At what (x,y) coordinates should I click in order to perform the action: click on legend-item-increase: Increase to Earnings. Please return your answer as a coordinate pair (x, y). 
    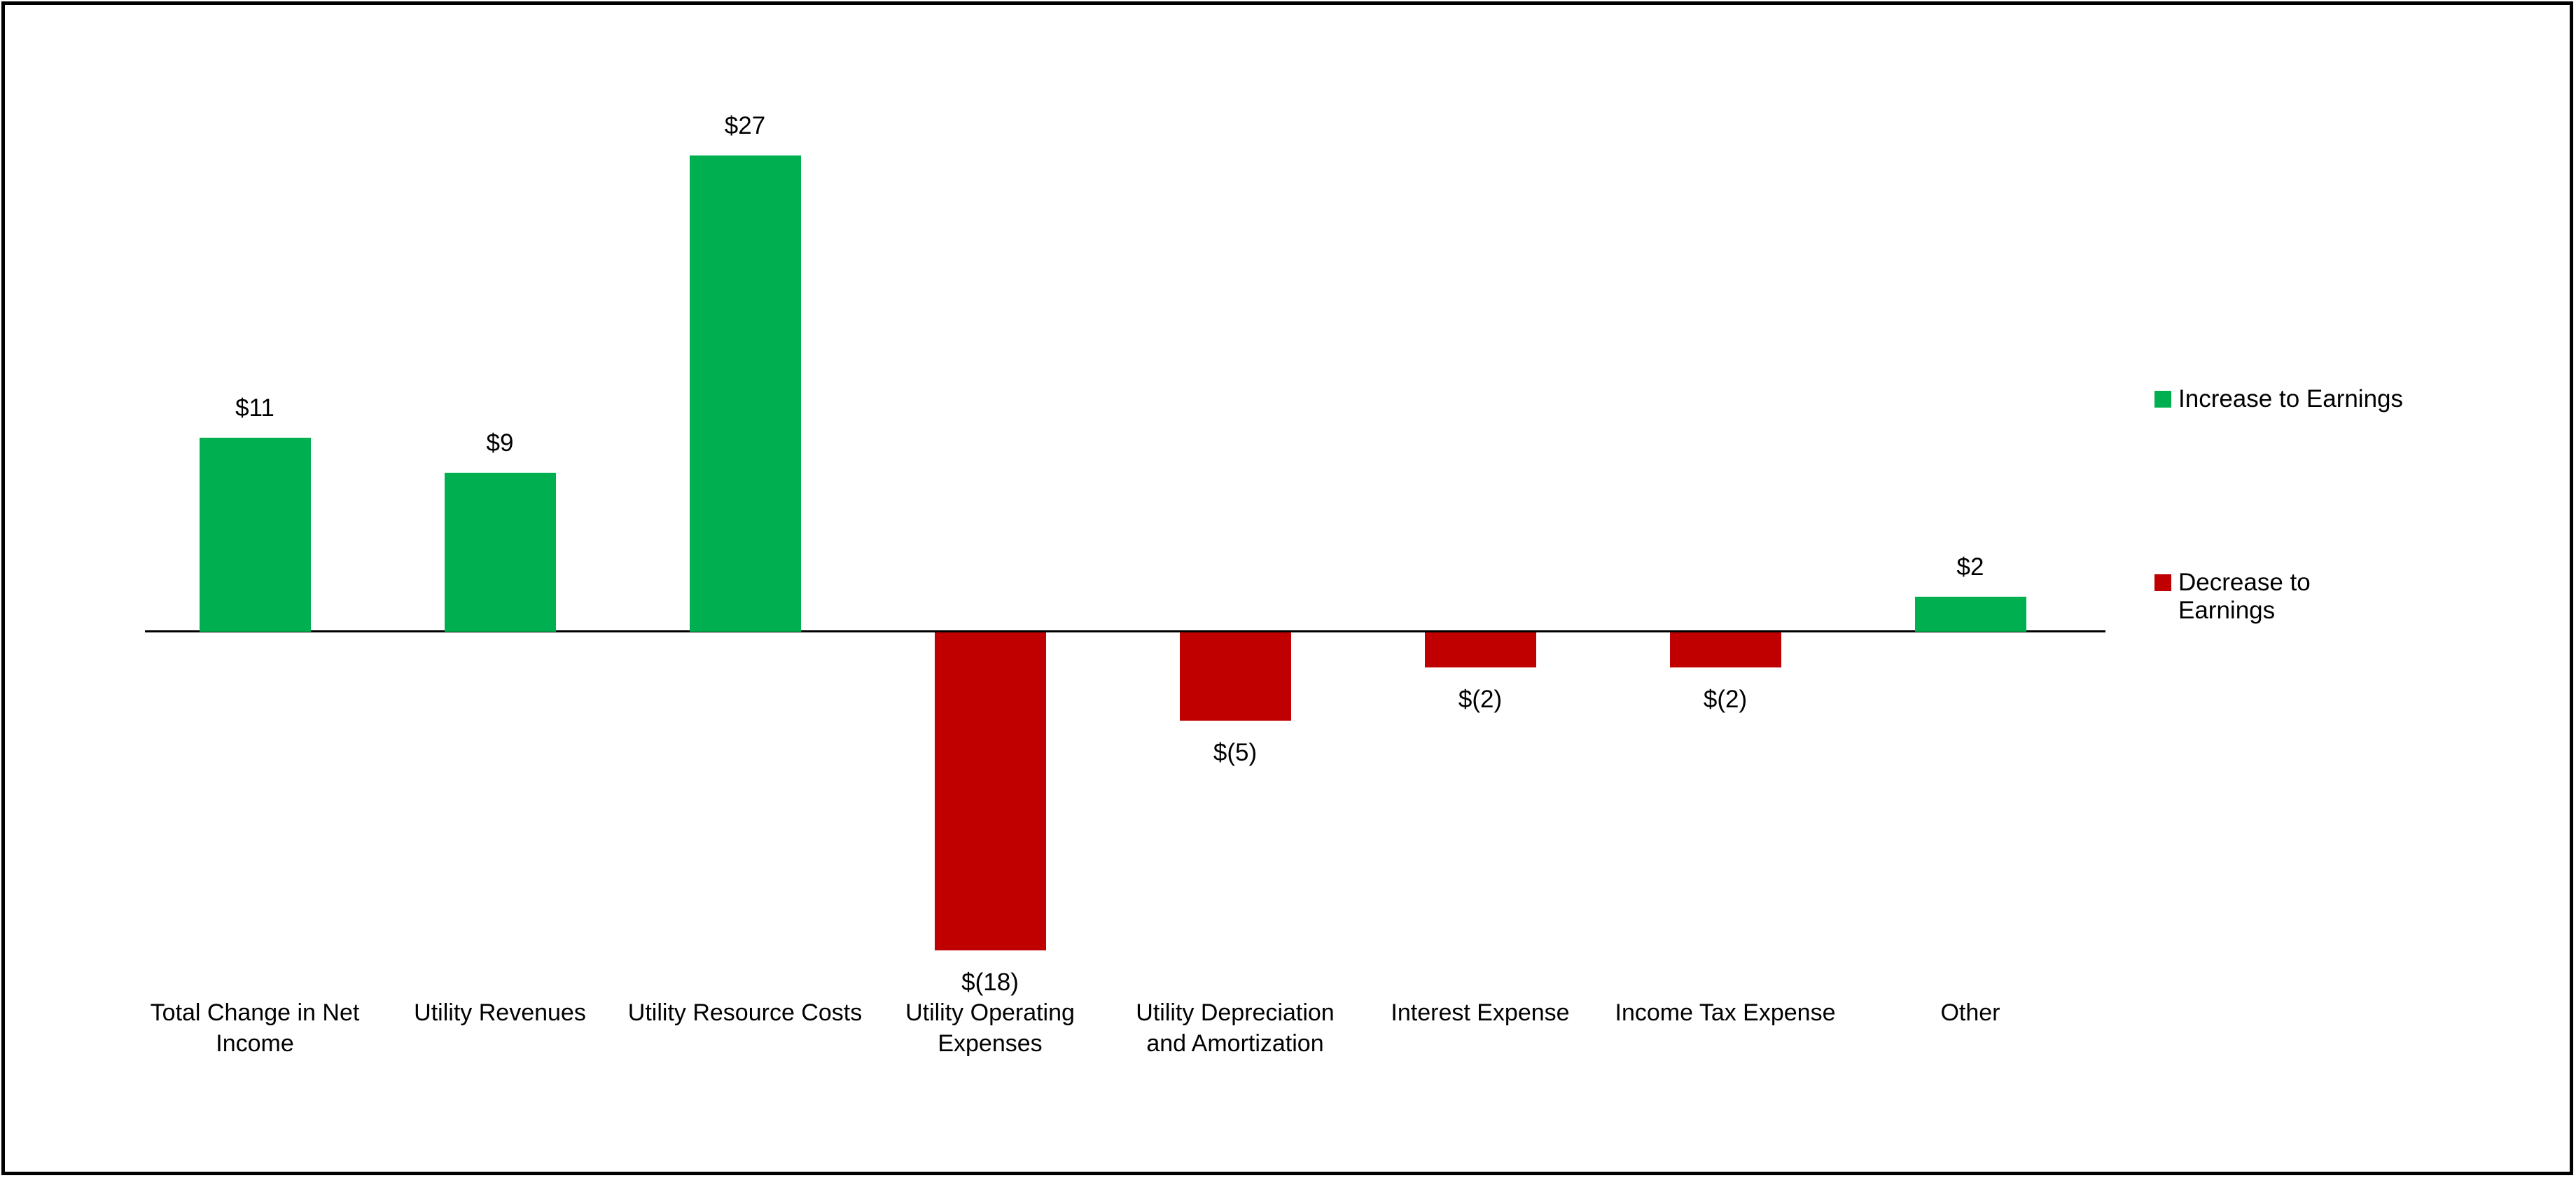
    Looking at the image, I should click on (2278, 399).